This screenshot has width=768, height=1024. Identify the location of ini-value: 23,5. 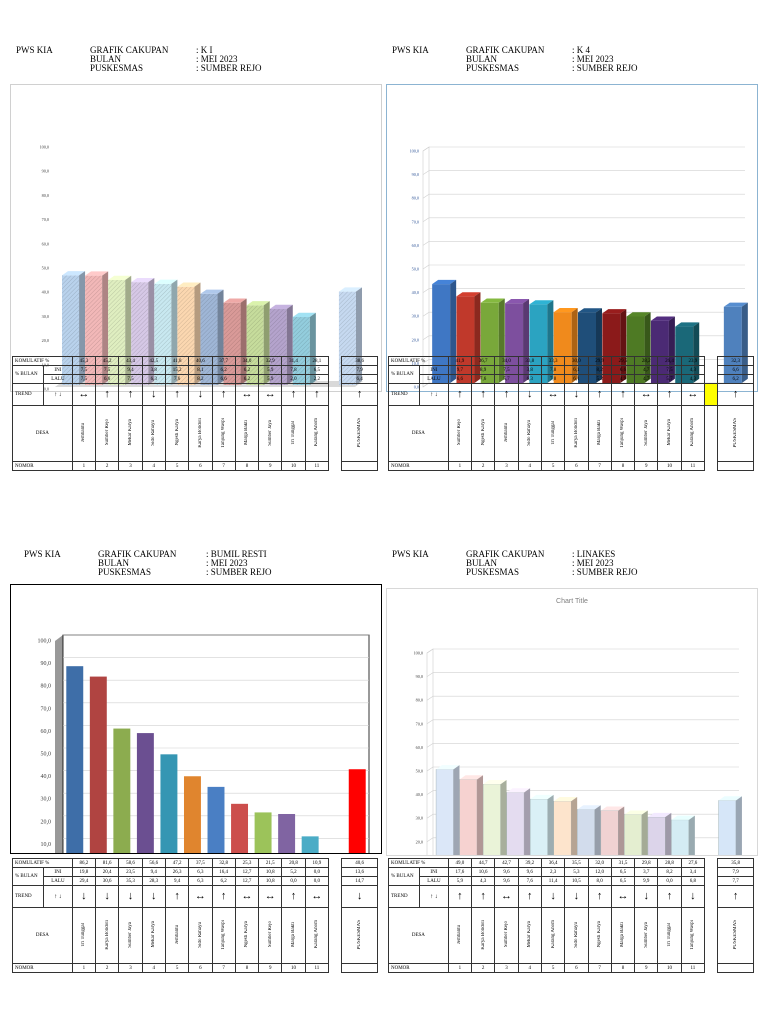
(130, 872).